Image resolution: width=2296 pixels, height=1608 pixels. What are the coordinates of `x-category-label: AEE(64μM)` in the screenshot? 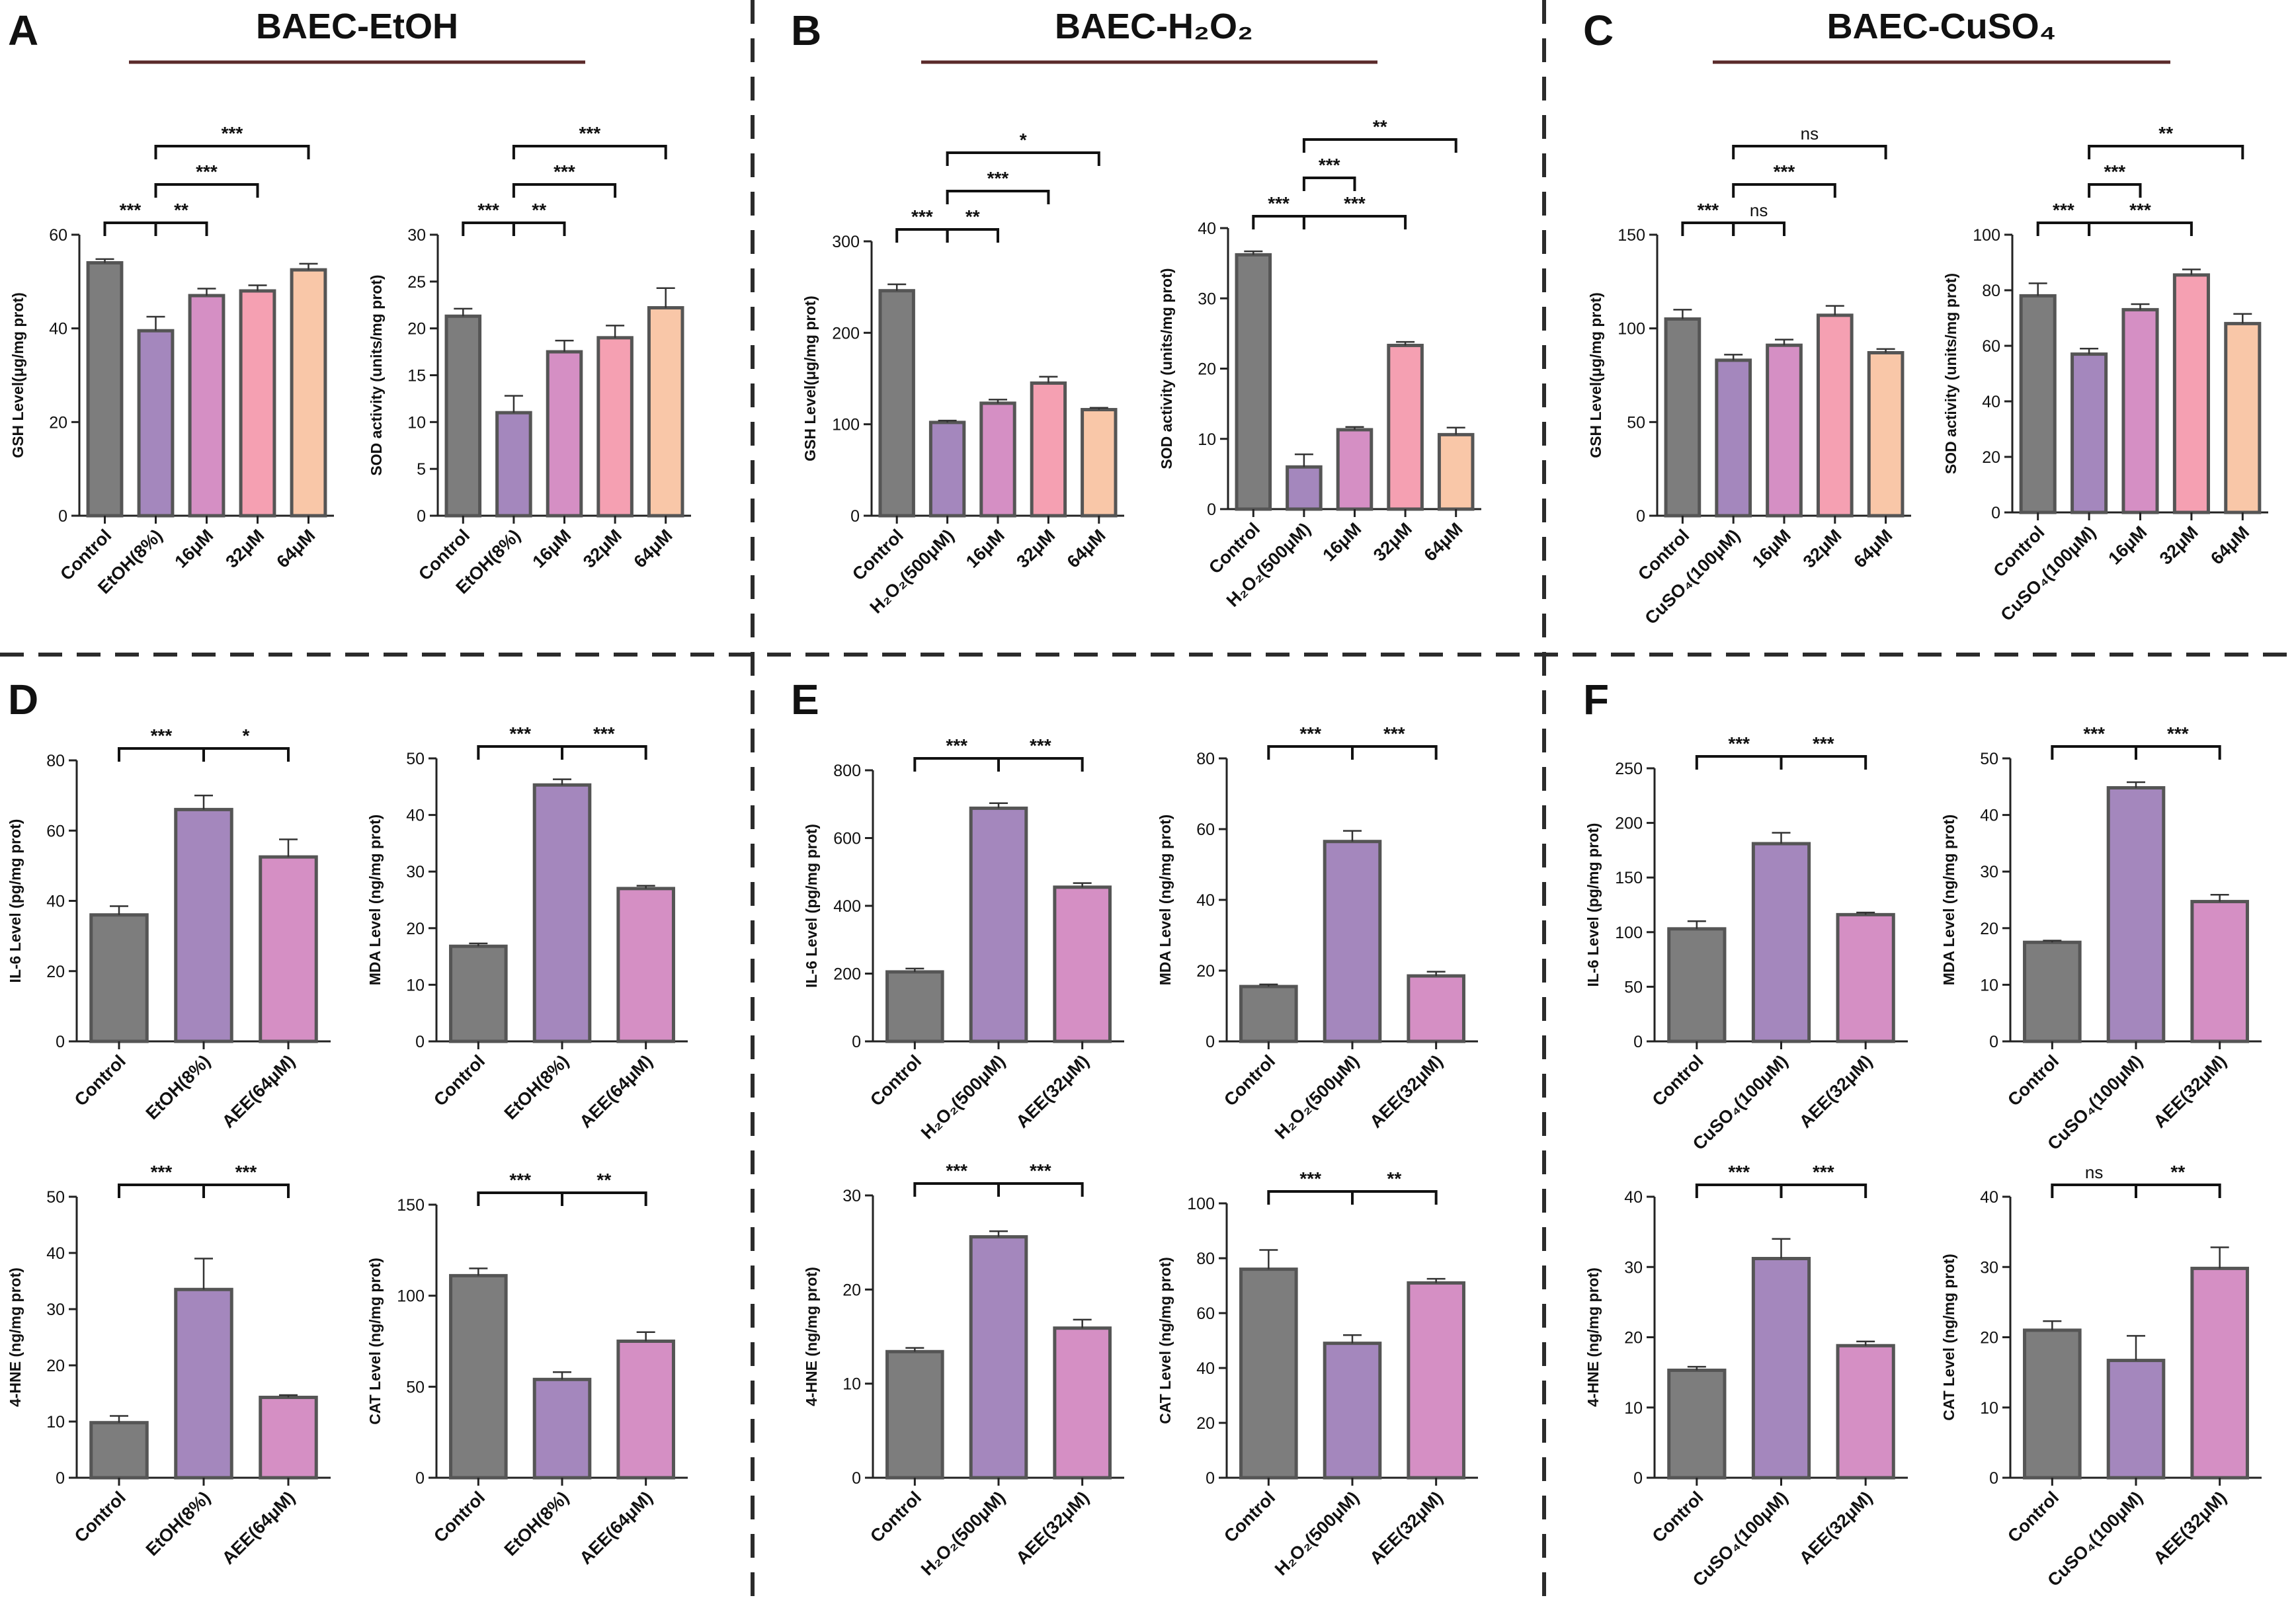 It's located at (616, 1528).